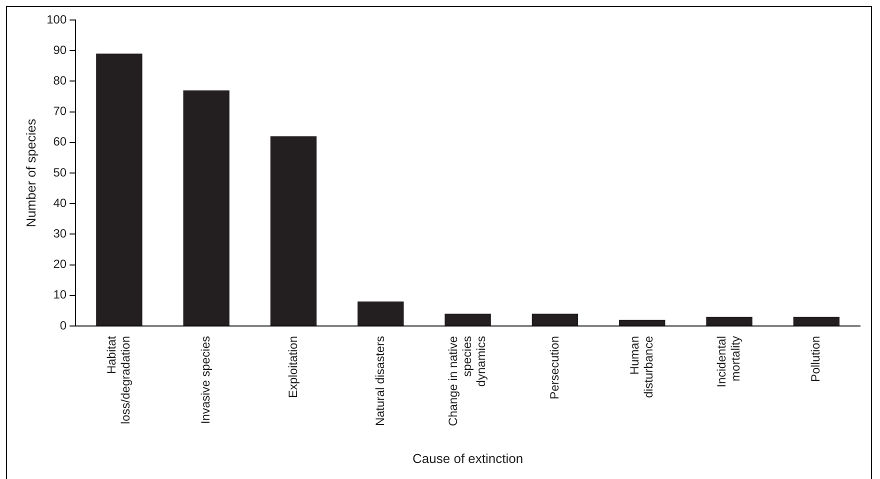  I want to click on y-tick-label: 40, so click(60, 203).